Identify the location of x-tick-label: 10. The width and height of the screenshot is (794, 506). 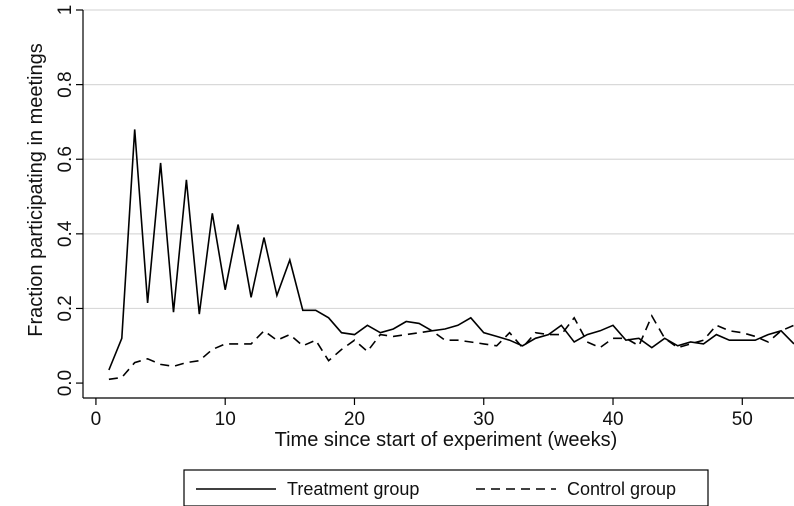
(225, 419).